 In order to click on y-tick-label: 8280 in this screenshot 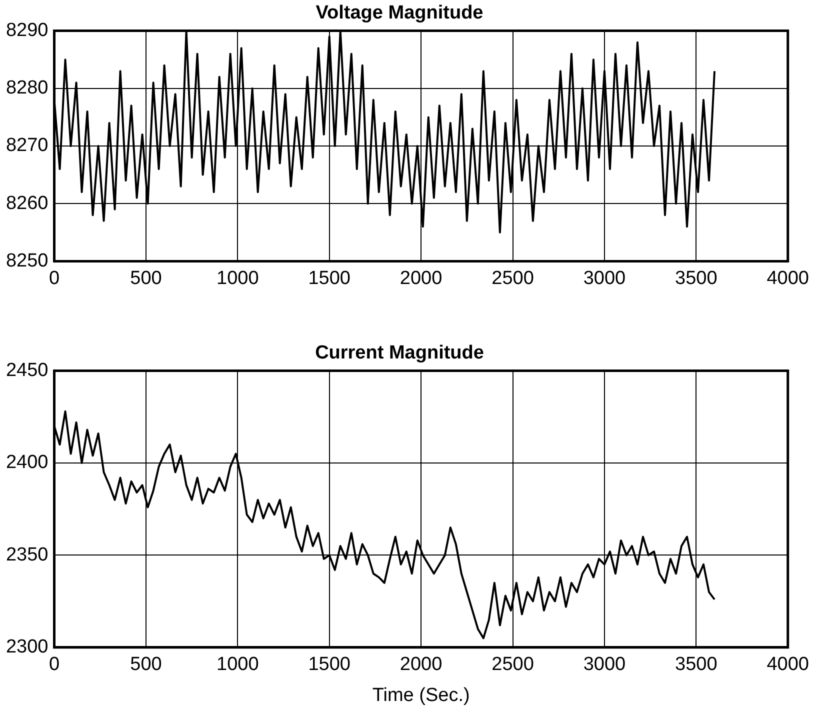, I will do `click(27, 88)`.